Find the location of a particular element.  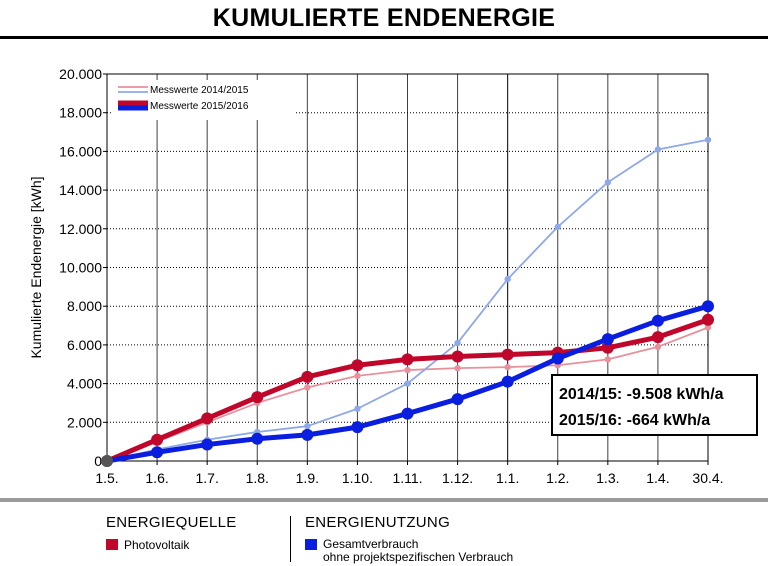

section-title-energiequelle: ENERGIEQUELLE is located at coordinates (171, 522).